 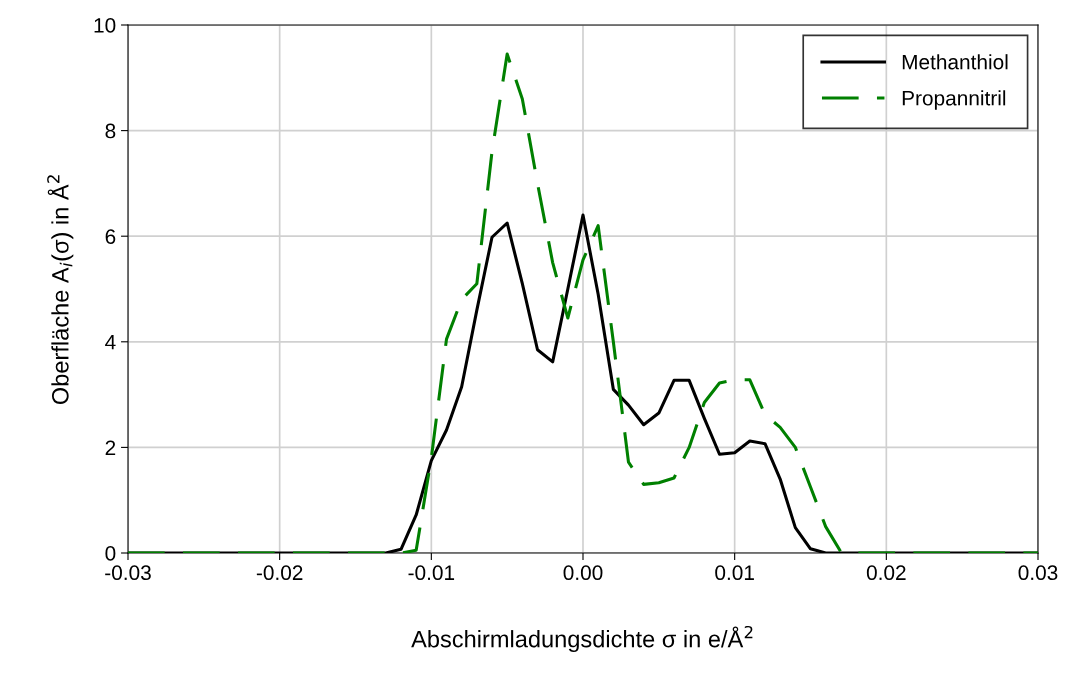 I want to click on legend-label: Propannitril, so click(x=954, y=100).